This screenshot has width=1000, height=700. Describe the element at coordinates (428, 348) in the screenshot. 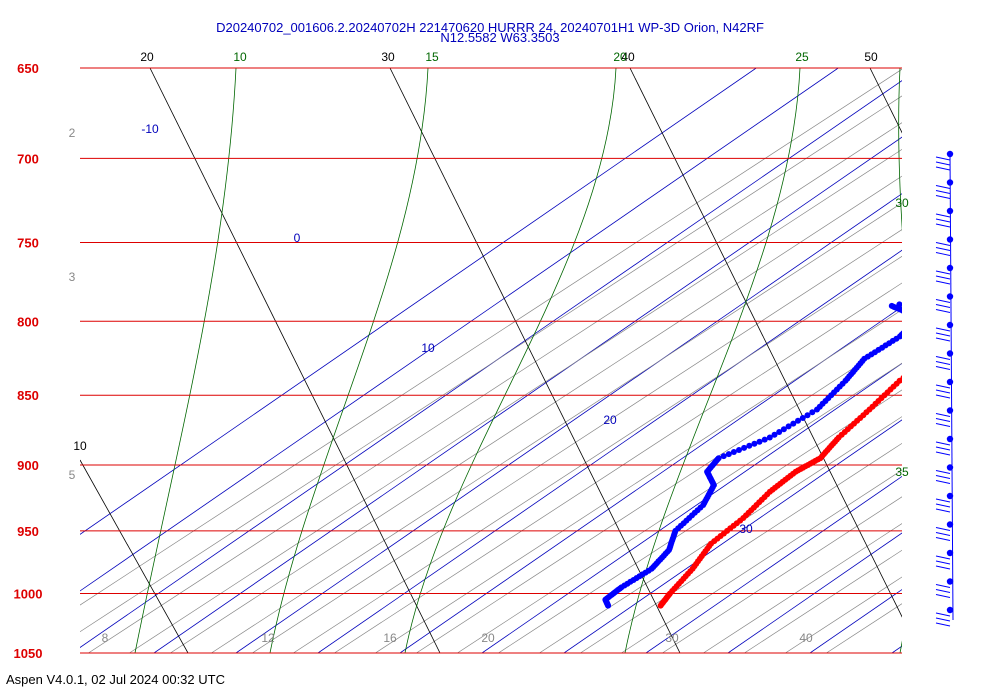

I see `isotherm-label: 10` at that location.